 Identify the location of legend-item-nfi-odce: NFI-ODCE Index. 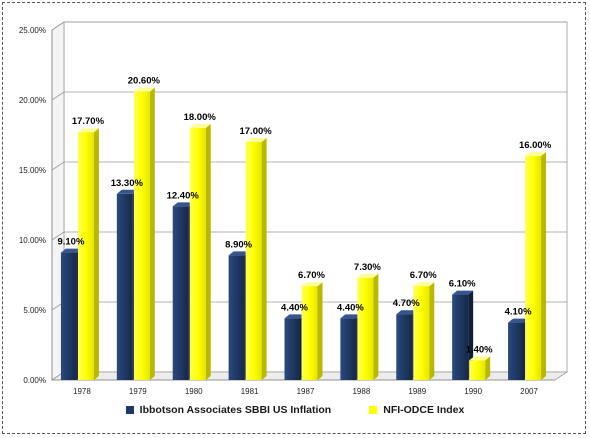
(416, 410).